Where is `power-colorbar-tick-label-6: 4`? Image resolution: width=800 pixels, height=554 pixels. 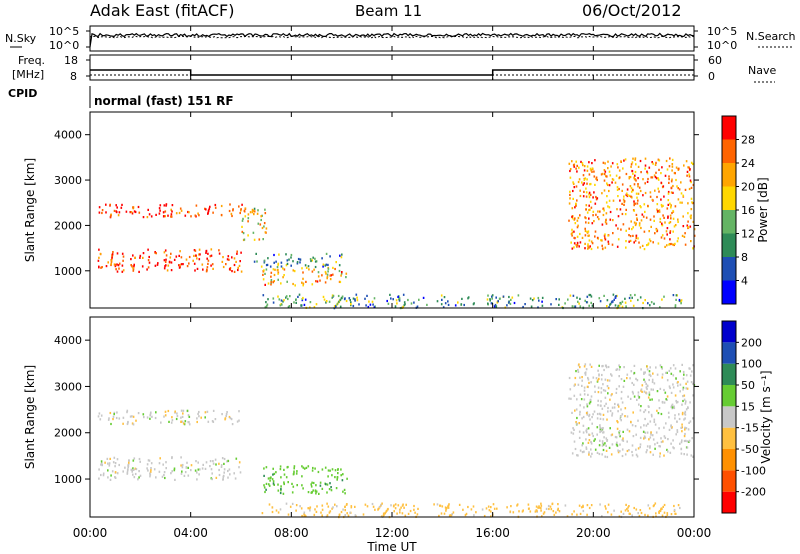
power-colorbar-tick-label-6: 4 is located at coordinates (744, 281).